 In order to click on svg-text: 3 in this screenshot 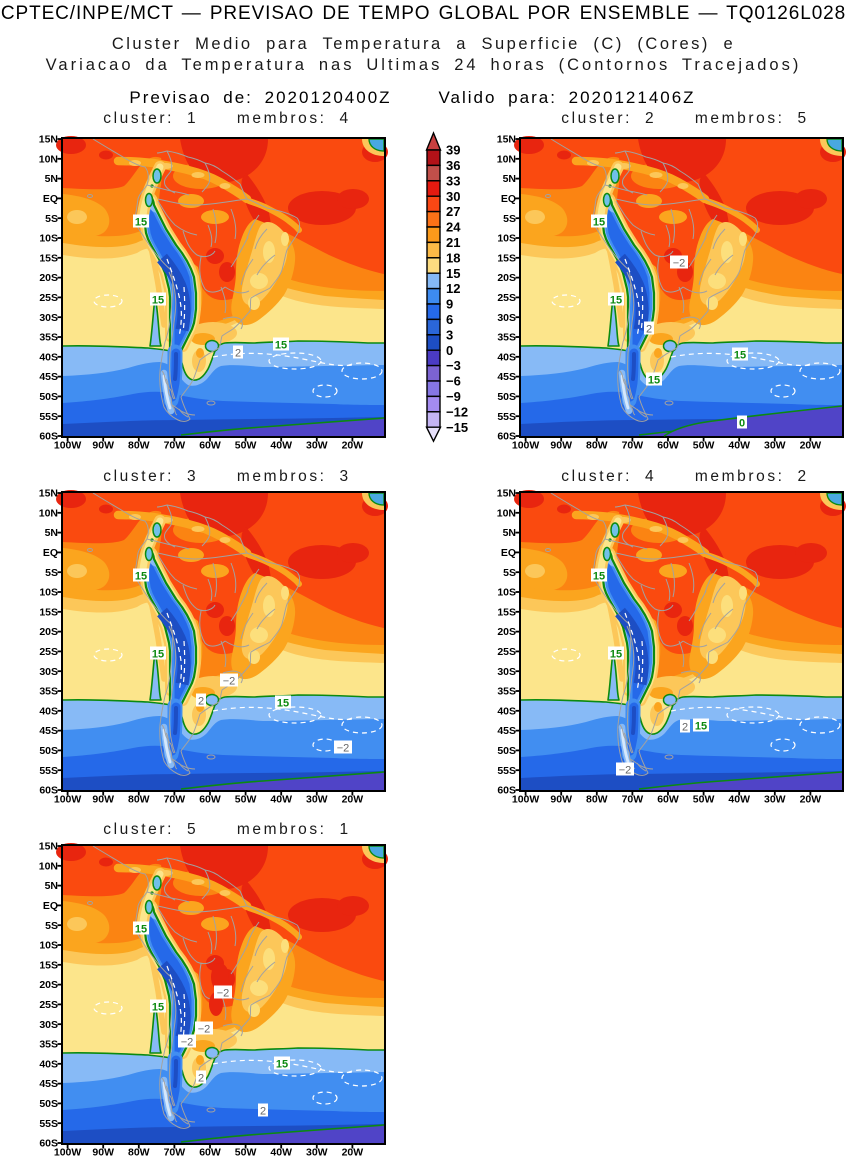, I will do `click(449, 334)`.